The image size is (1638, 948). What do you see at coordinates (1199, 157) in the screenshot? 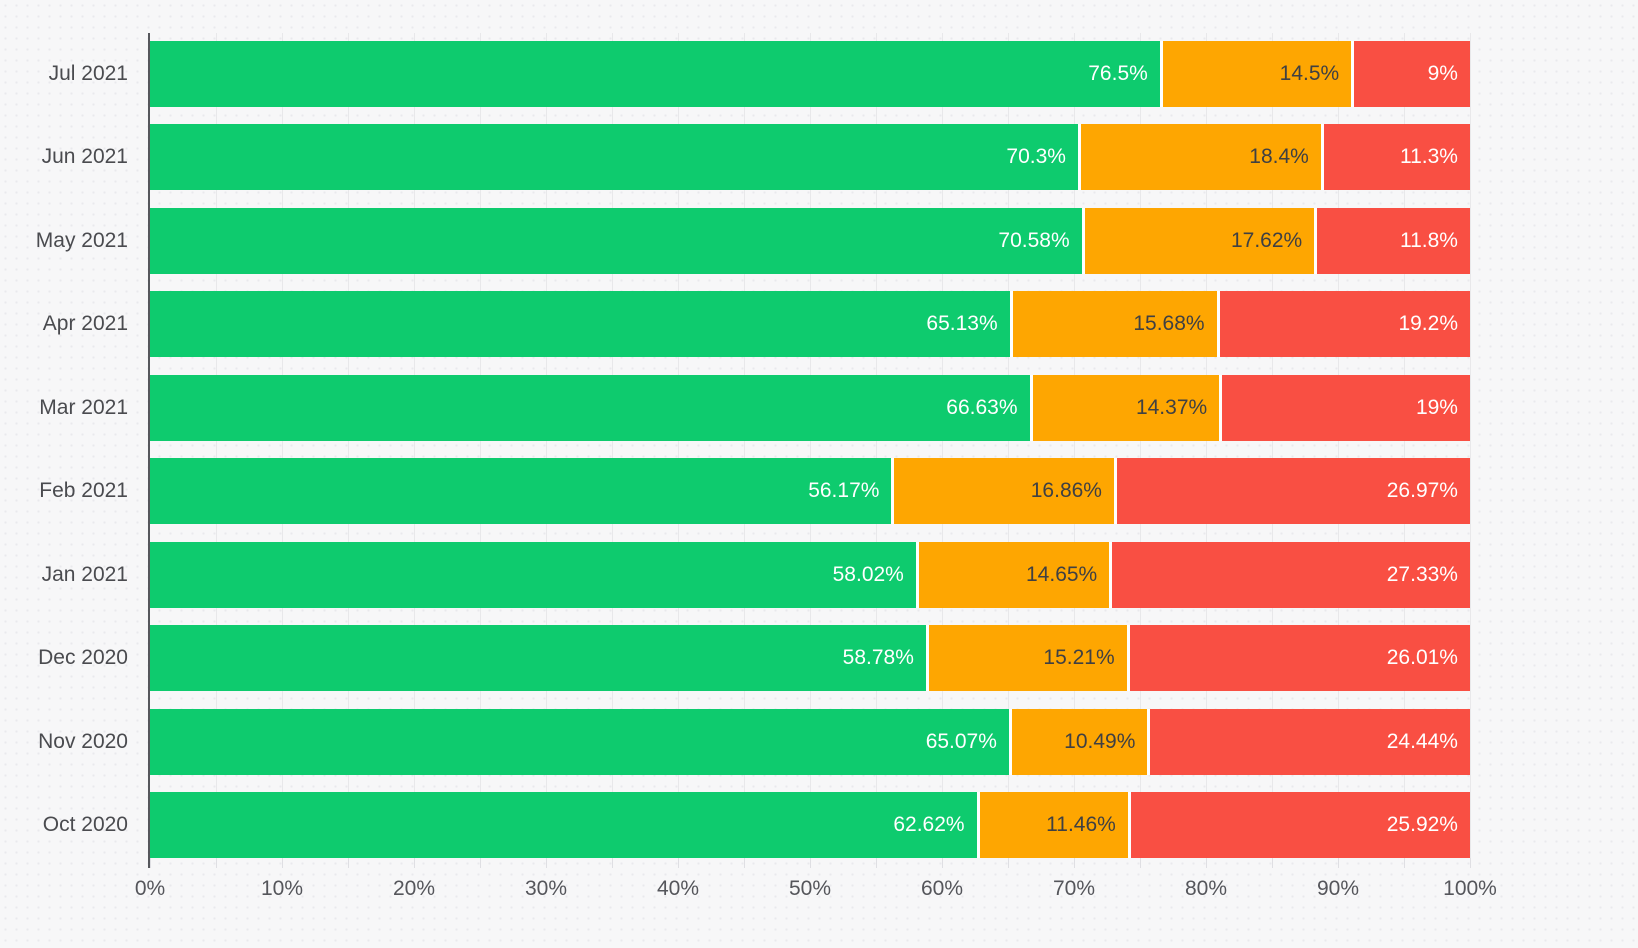
I see `bar-segment-orange: 18.4%` at bounding box center [1199, 157].